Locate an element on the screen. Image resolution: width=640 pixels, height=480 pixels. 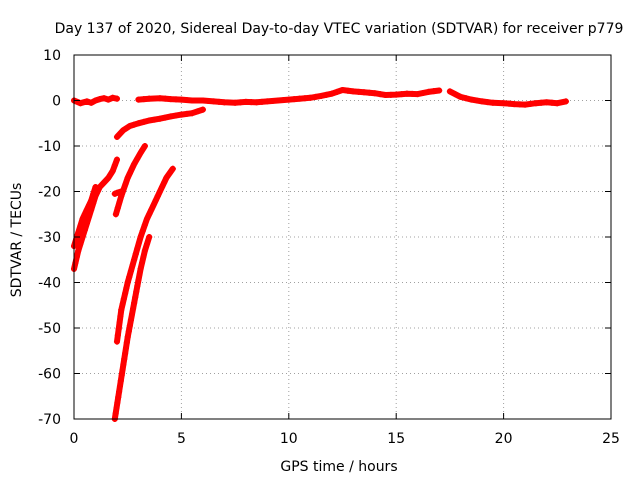
series-arc-e is located at coordinates (132, 328).